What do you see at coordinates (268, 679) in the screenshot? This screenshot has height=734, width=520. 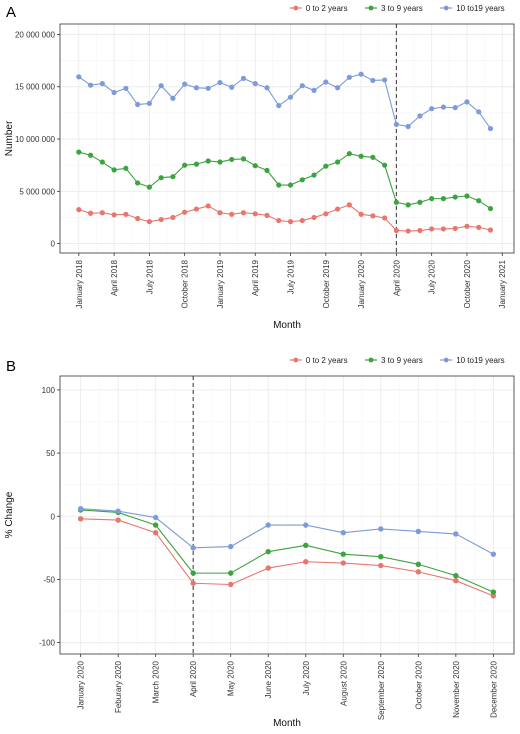 I see `x-tick-label: June 2020` at bounding box center [268, 679].